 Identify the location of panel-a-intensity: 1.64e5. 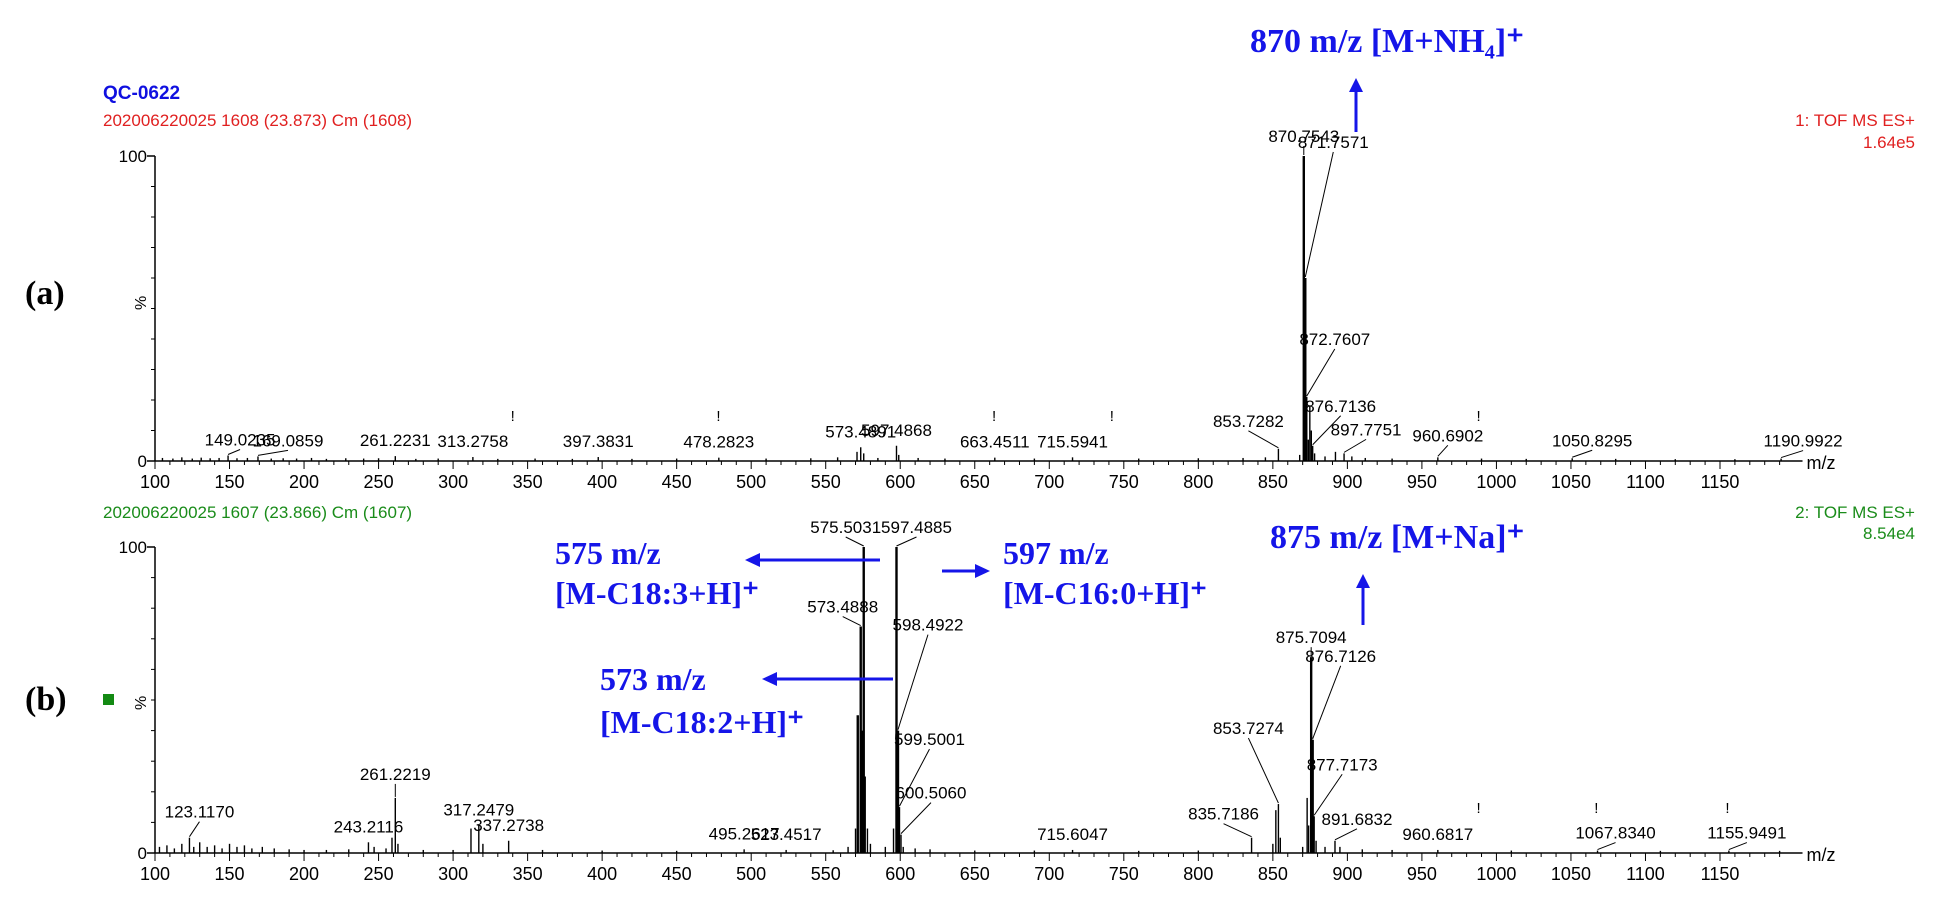
(1889, 142).